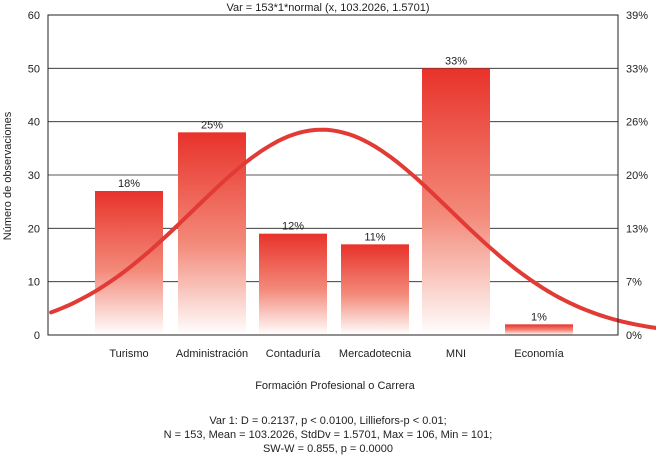 The height and width of the screenshot is (459, 656). What do you see at coordinates (335, 386) in the screenshot?
I see `x-axis-label: Formación Profesional o Carrera` at bounding box center [335, 386].